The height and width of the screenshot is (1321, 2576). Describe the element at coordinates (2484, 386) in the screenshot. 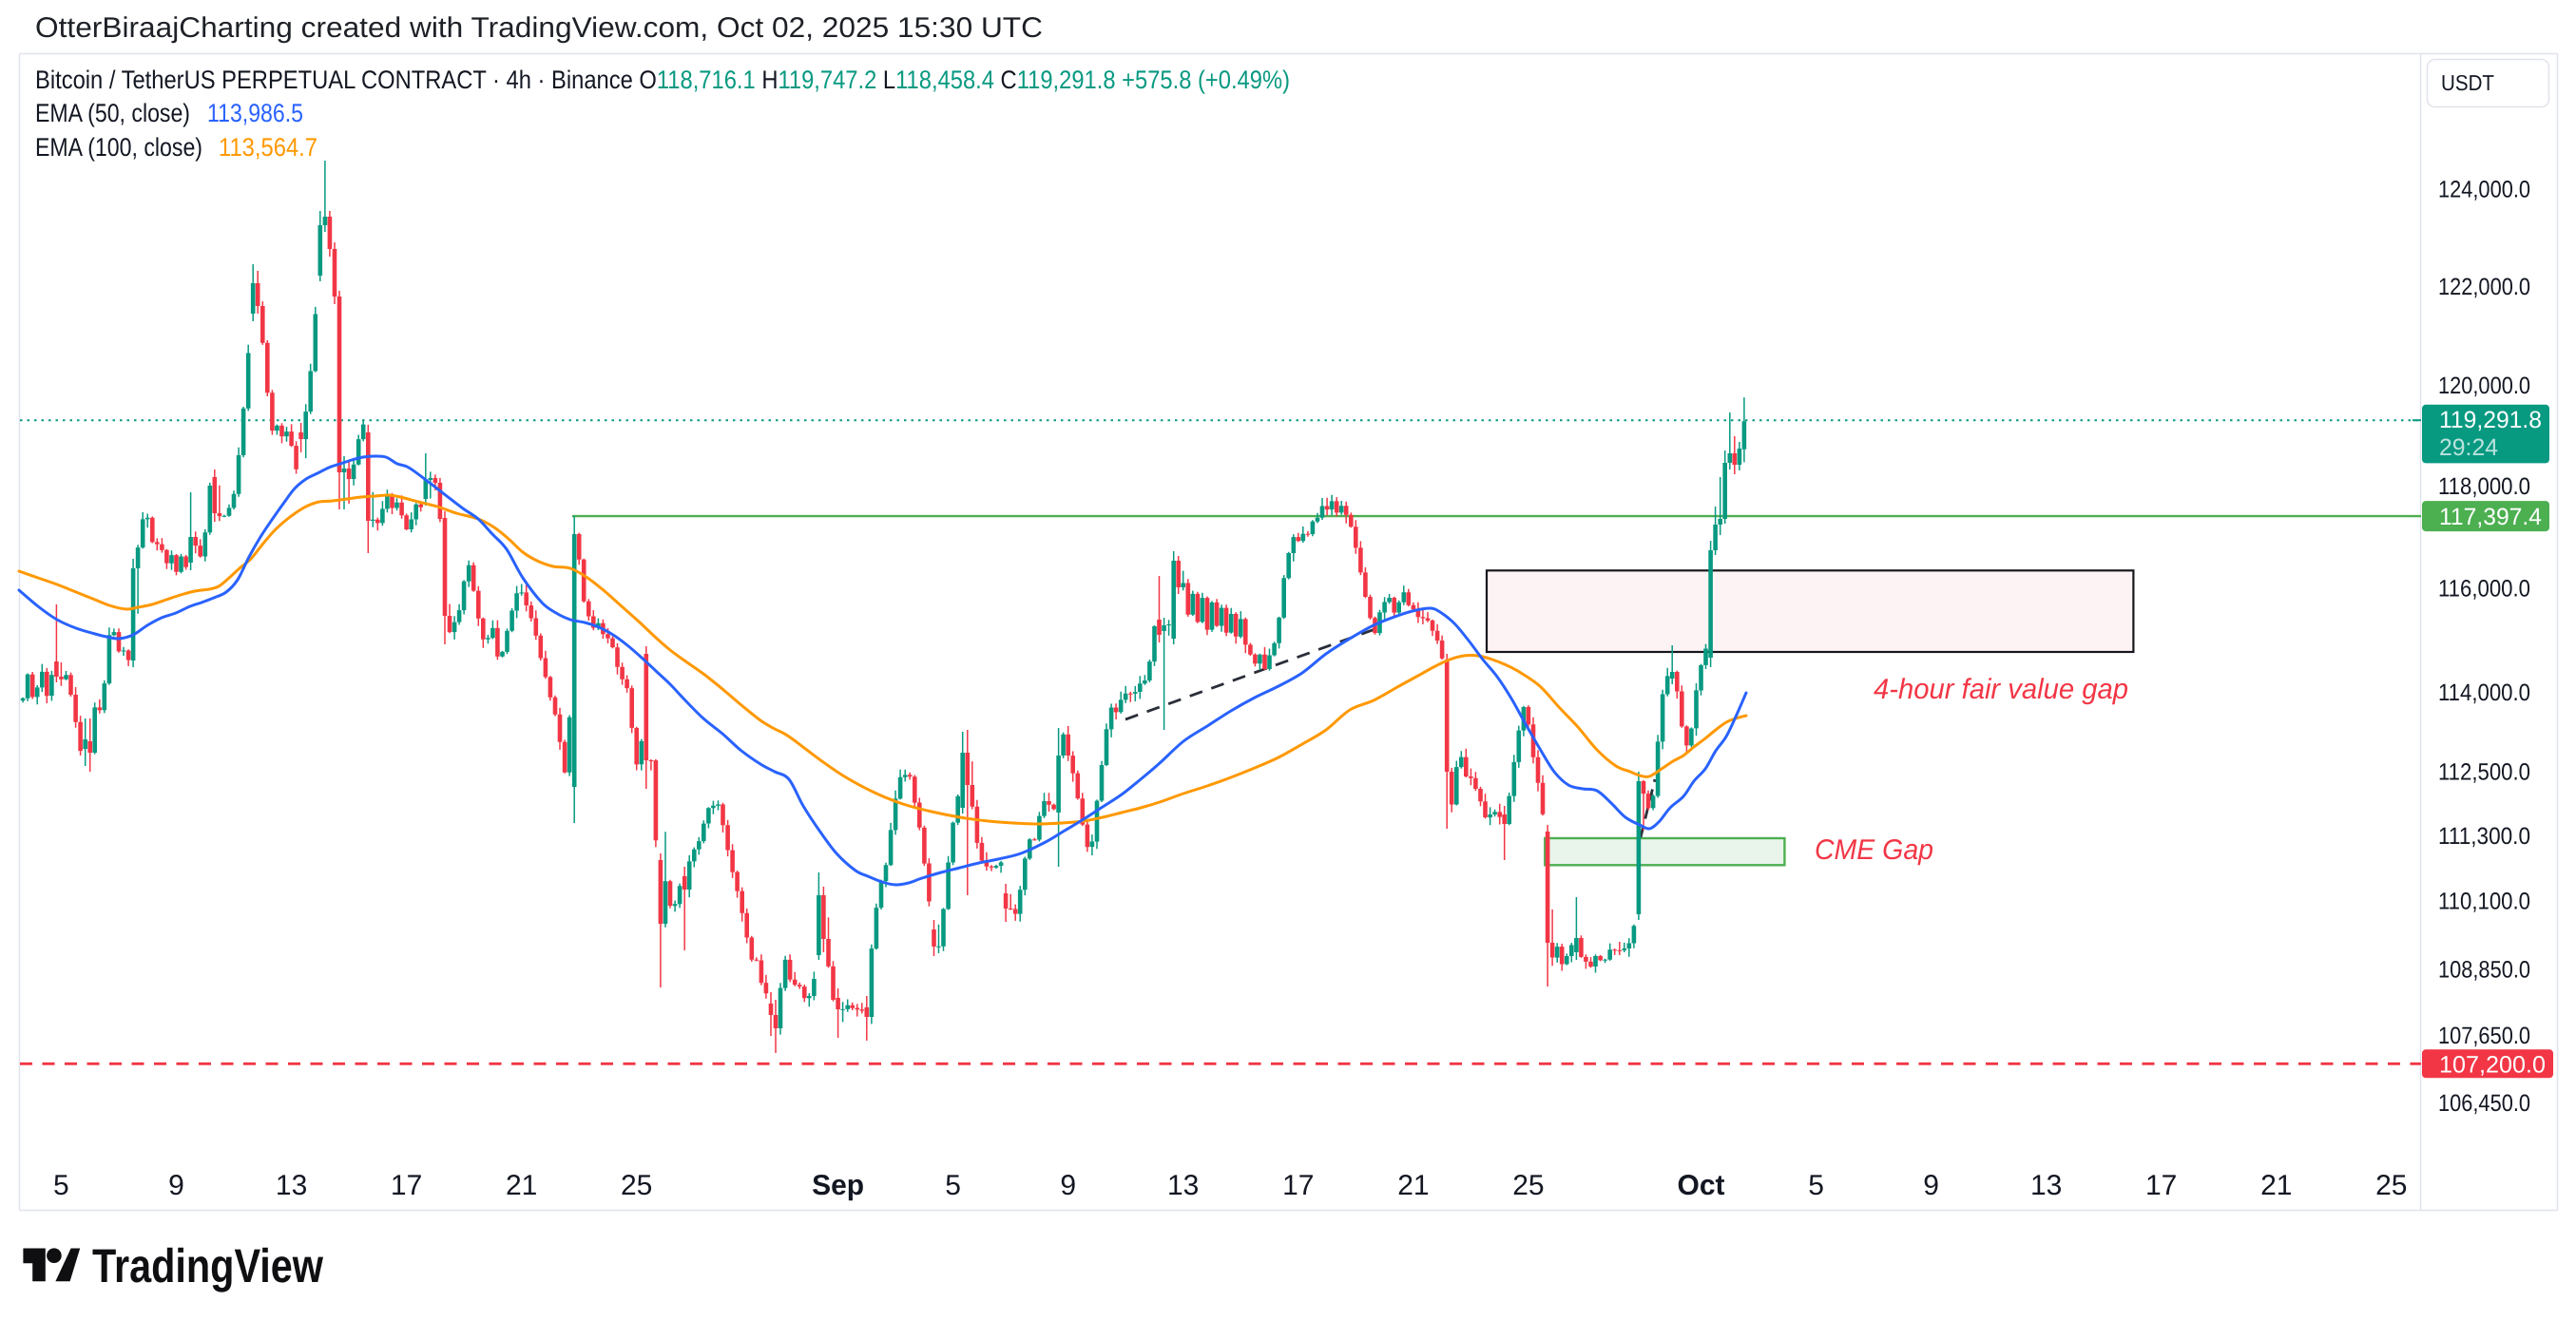

I see `svg-text: 120,000.0` at that location.